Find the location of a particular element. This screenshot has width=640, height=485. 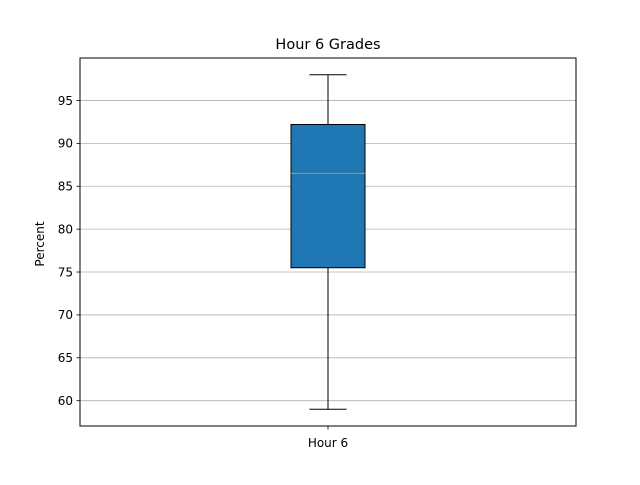

y-tick-label: 85 is located at coordinates (65, 187).